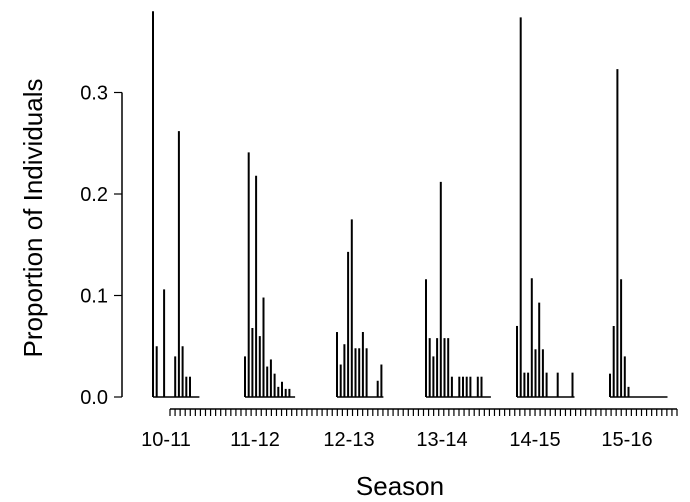 The width and height of the screenshot is (690, 502). I want to click on x-axis: 10-11 11-12 12-13 13-14 14-15 15-16, so click(409, 429).